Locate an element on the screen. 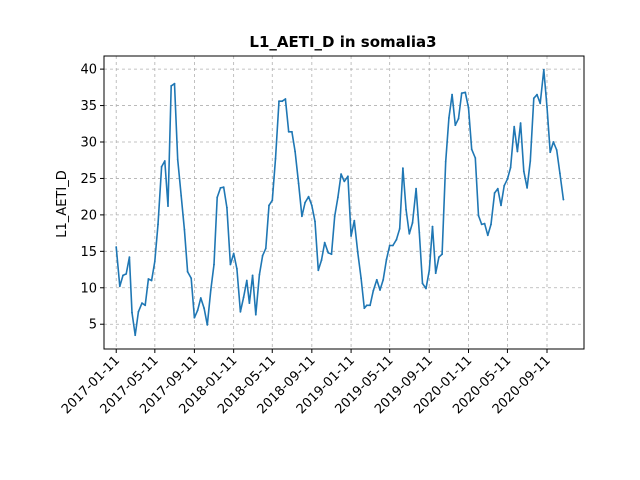  chart-title: L1_AETI_D in somalia3 is located at coordinates (342, 42).